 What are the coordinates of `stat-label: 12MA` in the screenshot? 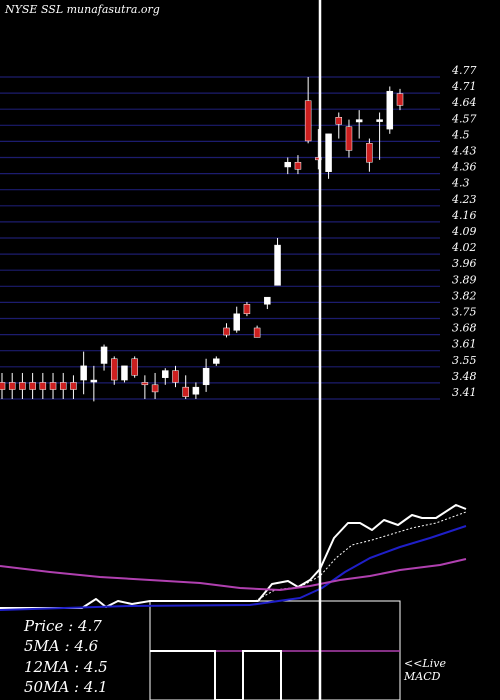 It's located at (47, 667).